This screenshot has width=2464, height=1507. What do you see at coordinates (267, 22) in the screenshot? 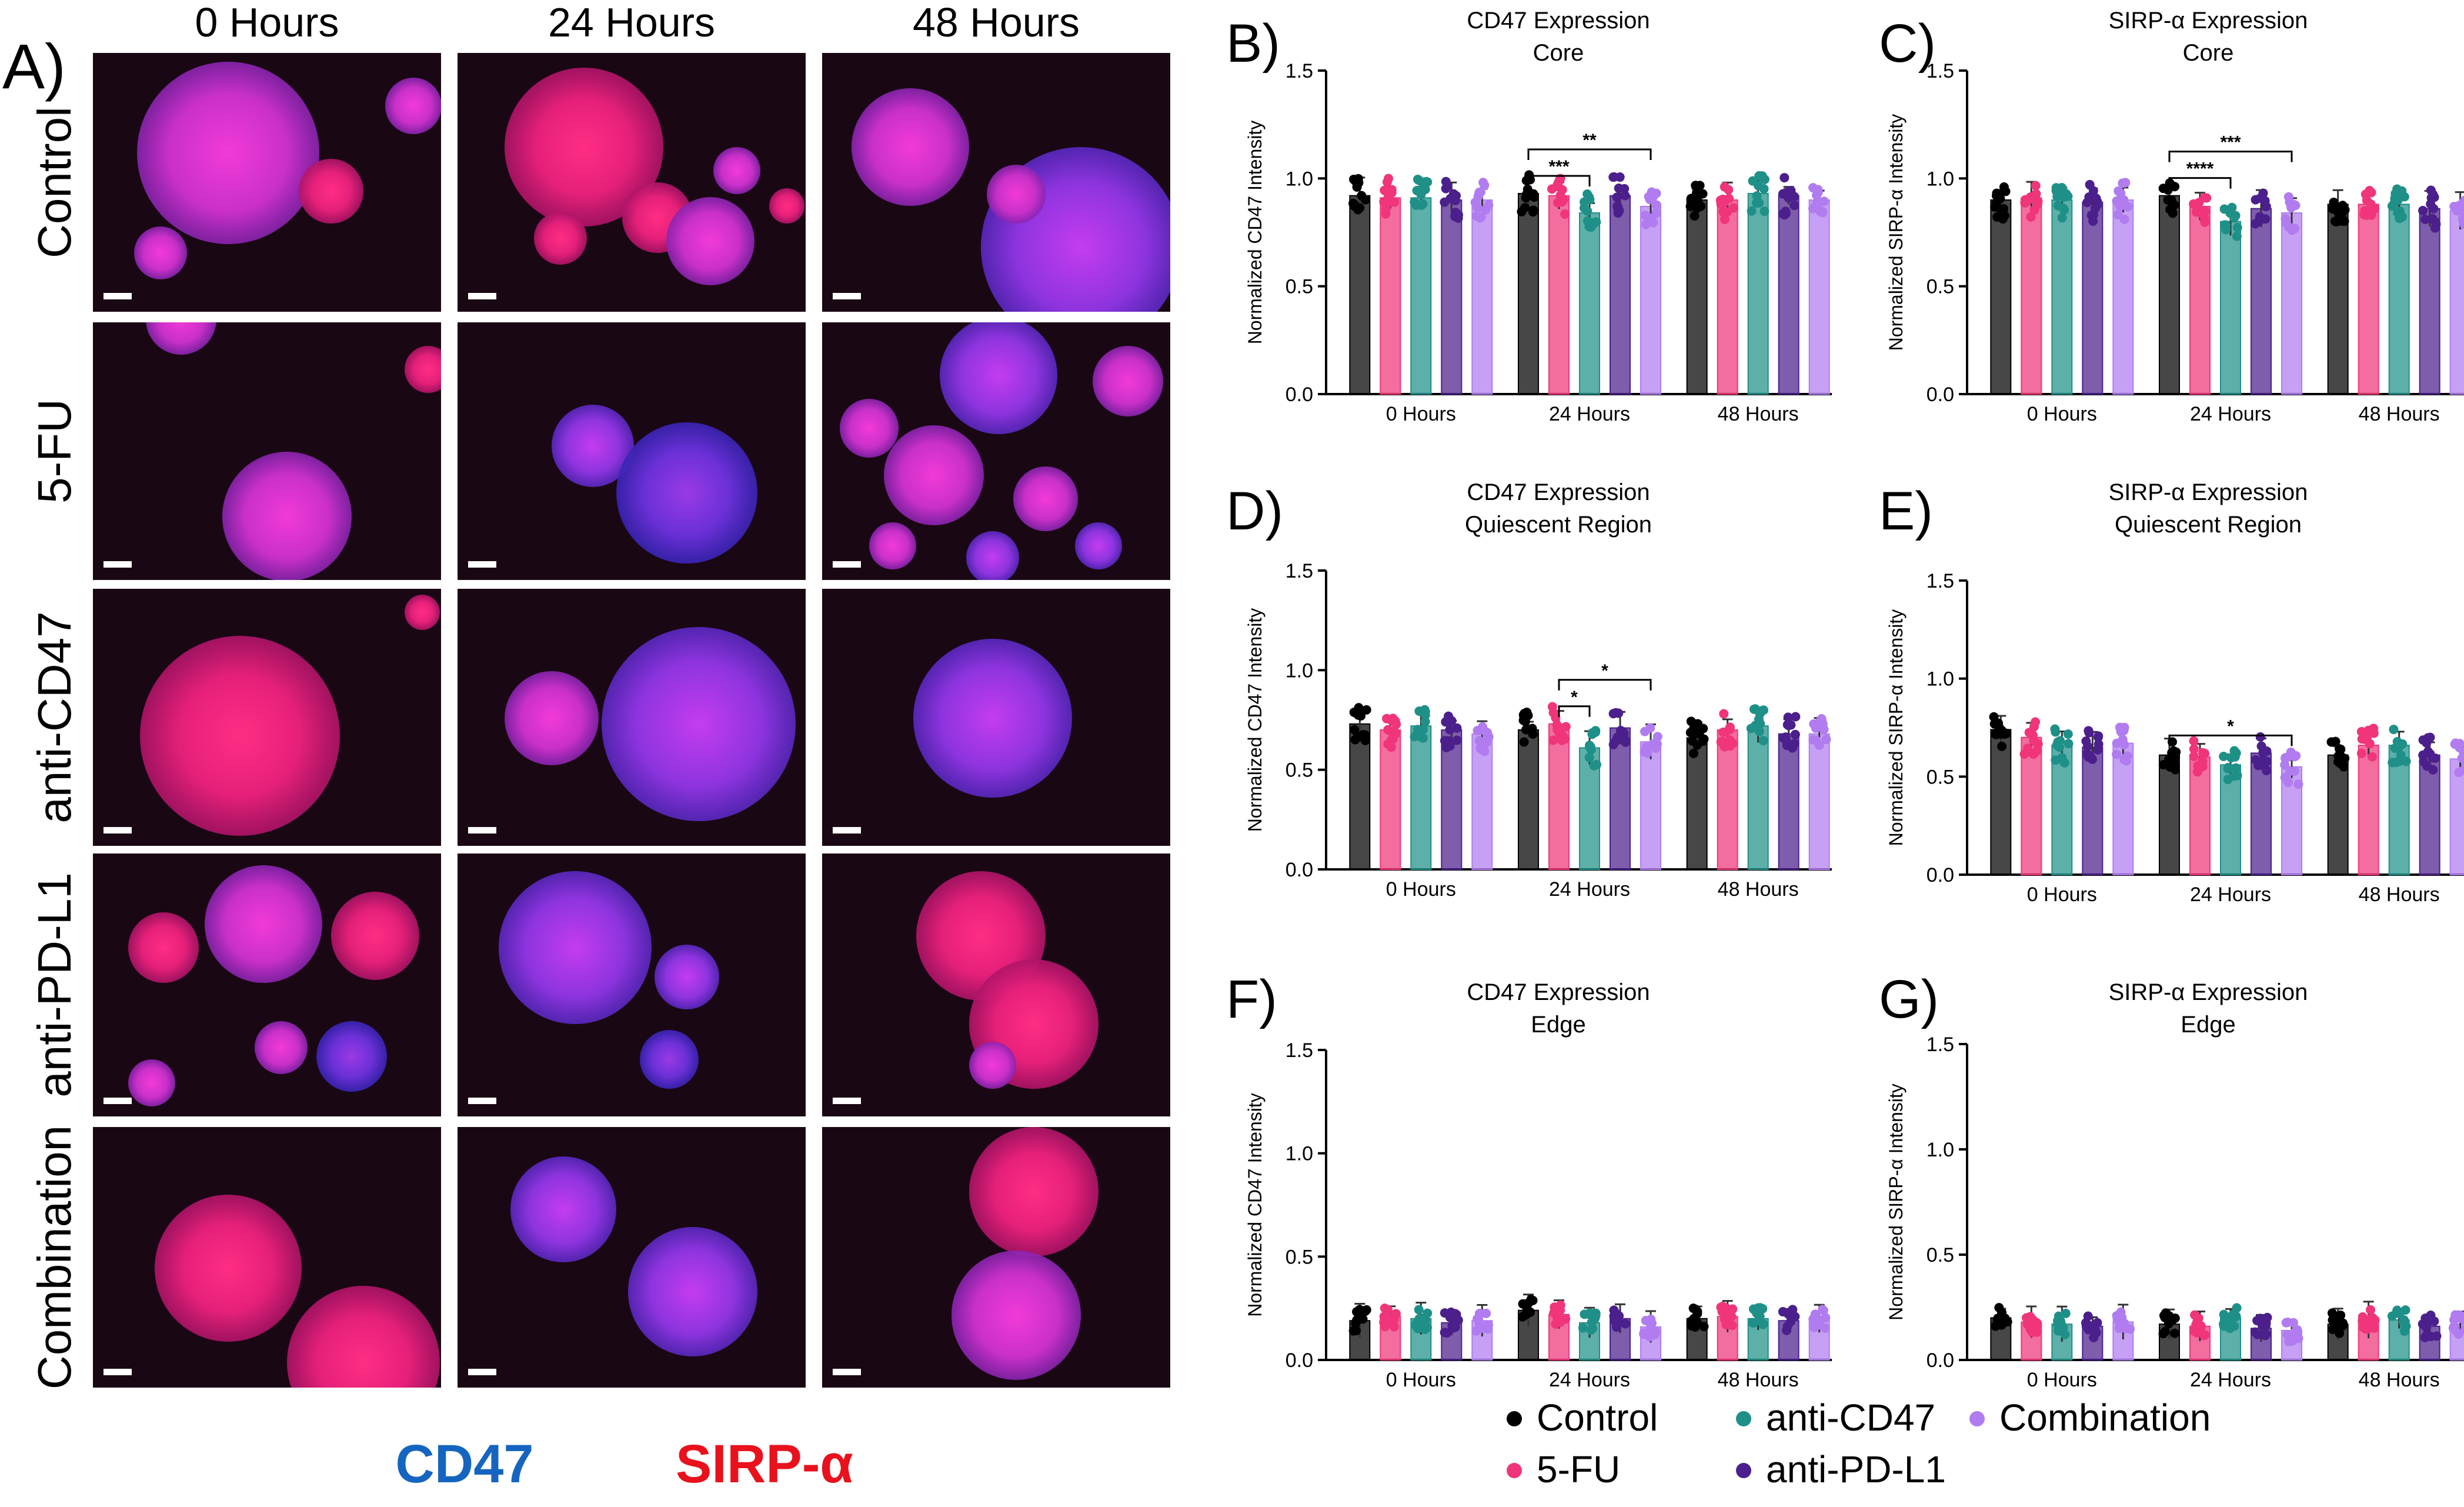
I see `column-header: 0 Hours` at bounding box center [267, 22].